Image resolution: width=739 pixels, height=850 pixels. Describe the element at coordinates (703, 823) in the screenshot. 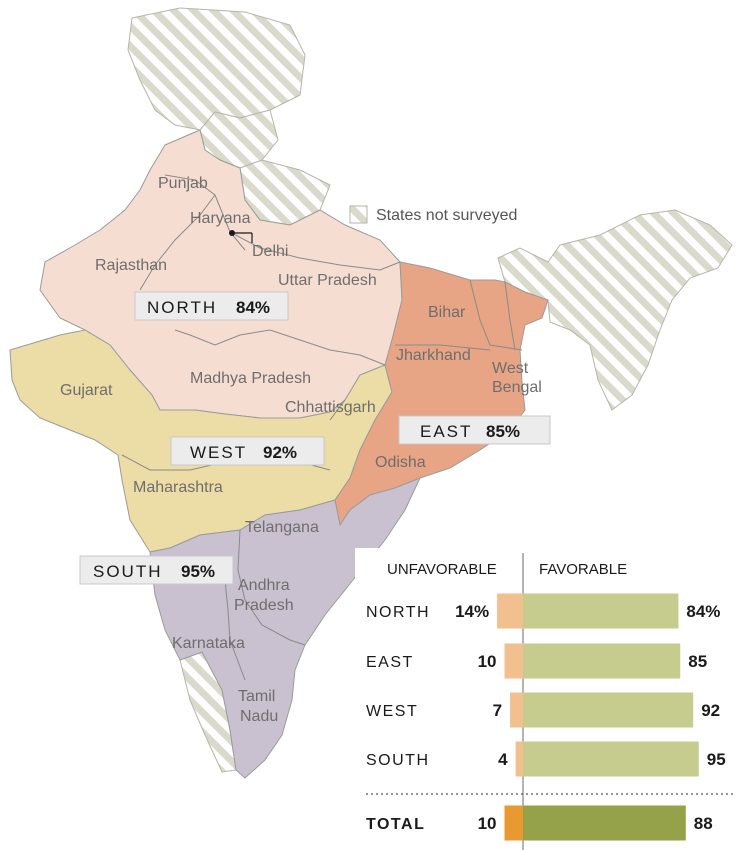

I see `favorable-value-total: 88` at that location.